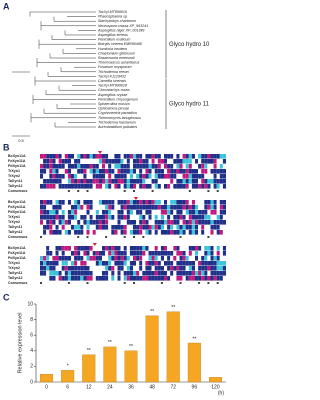 Image resolution: width=320 pixels, height=400 pixels. I want to click on y-tick-label: 4, so click(31, 351).